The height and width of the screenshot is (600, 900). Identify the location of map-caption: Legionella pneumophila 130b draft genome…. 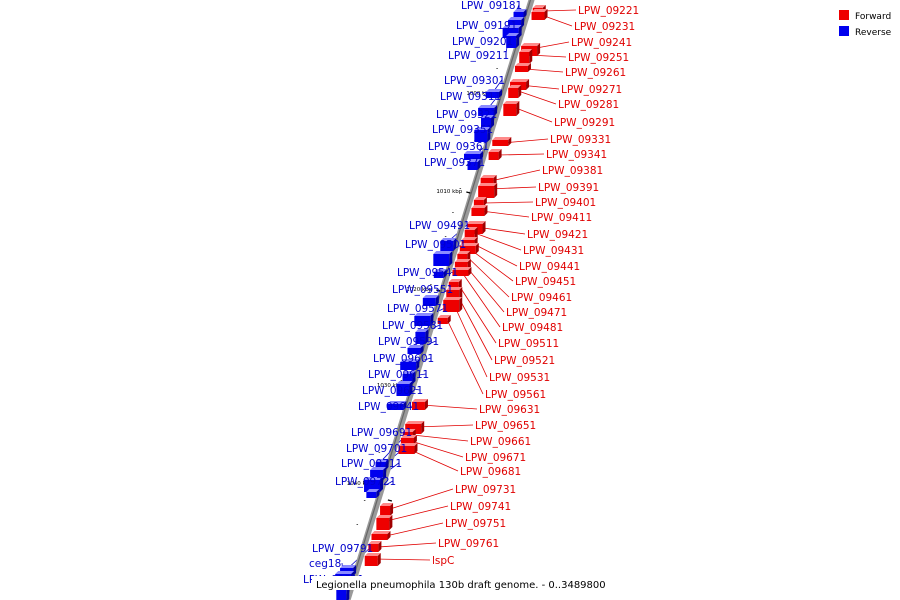
(461, 585).